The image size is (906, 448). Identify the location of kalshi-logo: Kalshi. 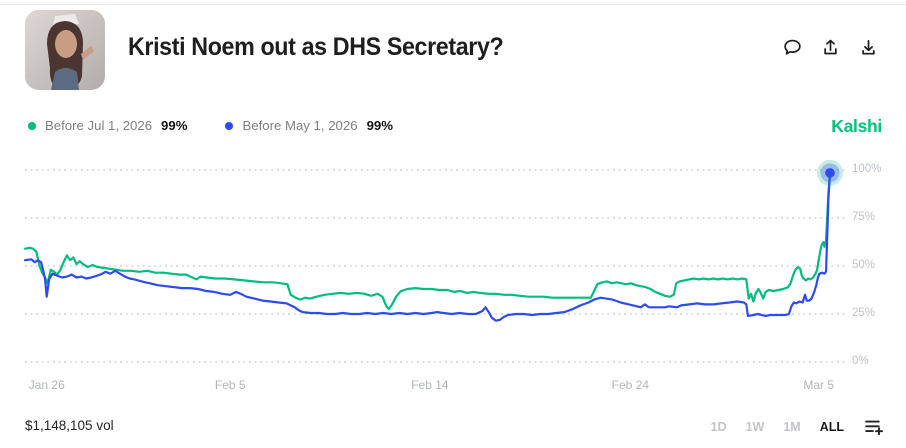
(856, 126).